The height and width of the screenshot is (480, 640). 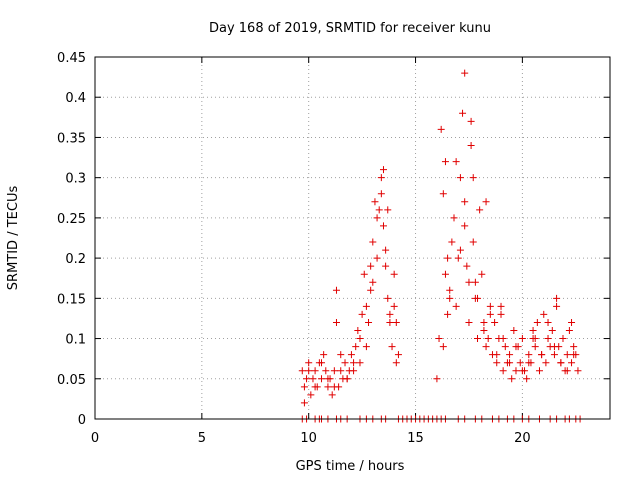 What do you see at coordinates (71, 380) in the screenshot?
I see `y-tick-label: 0.05` at bounding box center [71, 380].